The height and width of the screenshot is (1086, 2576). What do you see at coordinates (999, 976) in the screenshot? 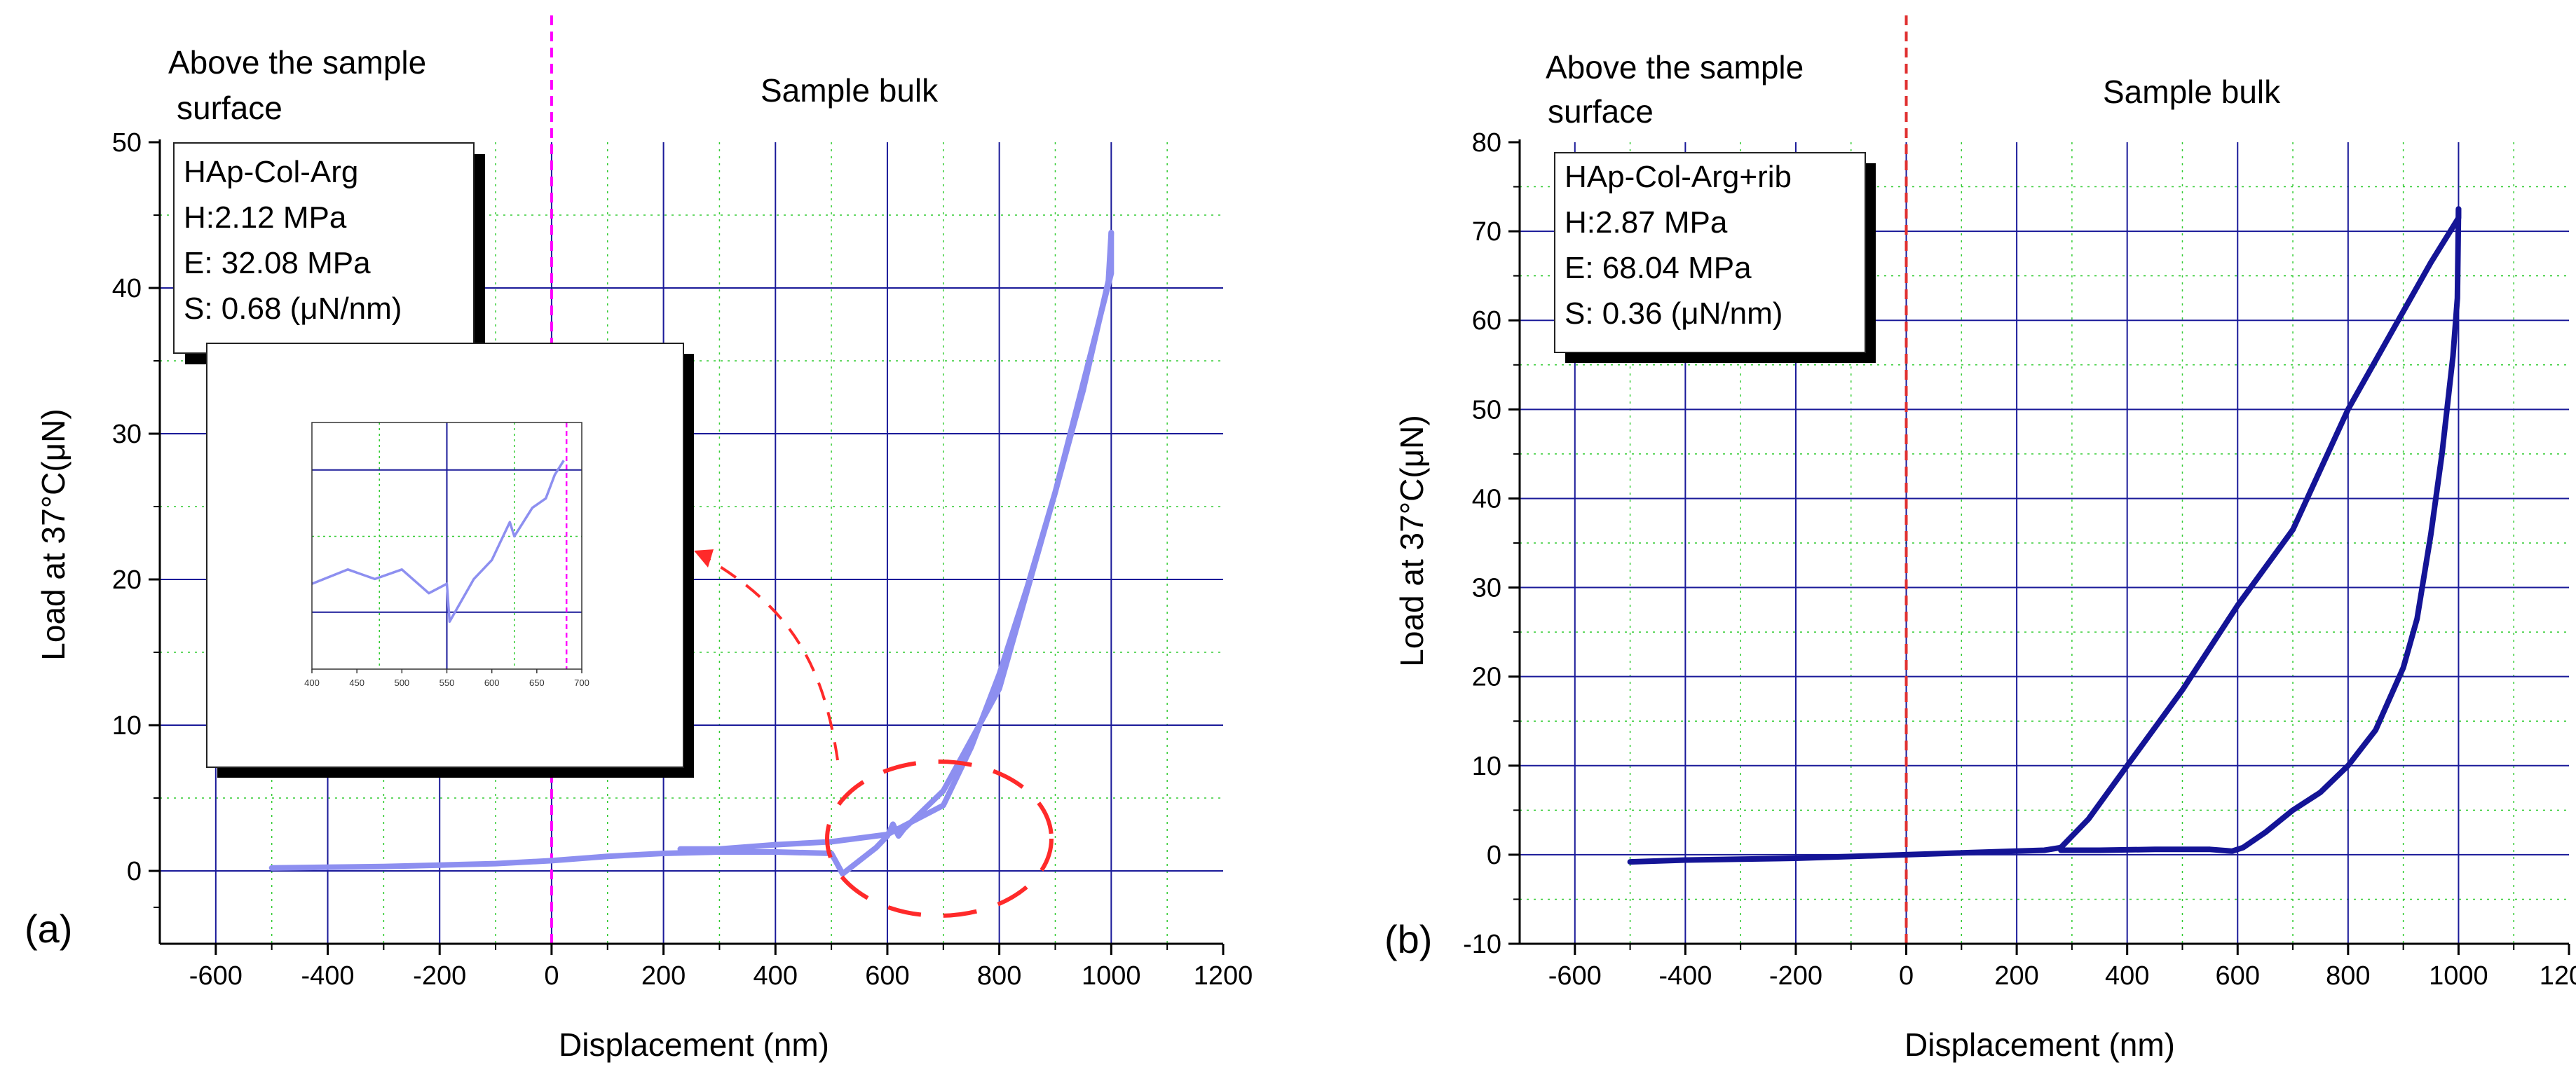
I see `panel-a-x-tick-label: 800` at bounding box center [999, 976].